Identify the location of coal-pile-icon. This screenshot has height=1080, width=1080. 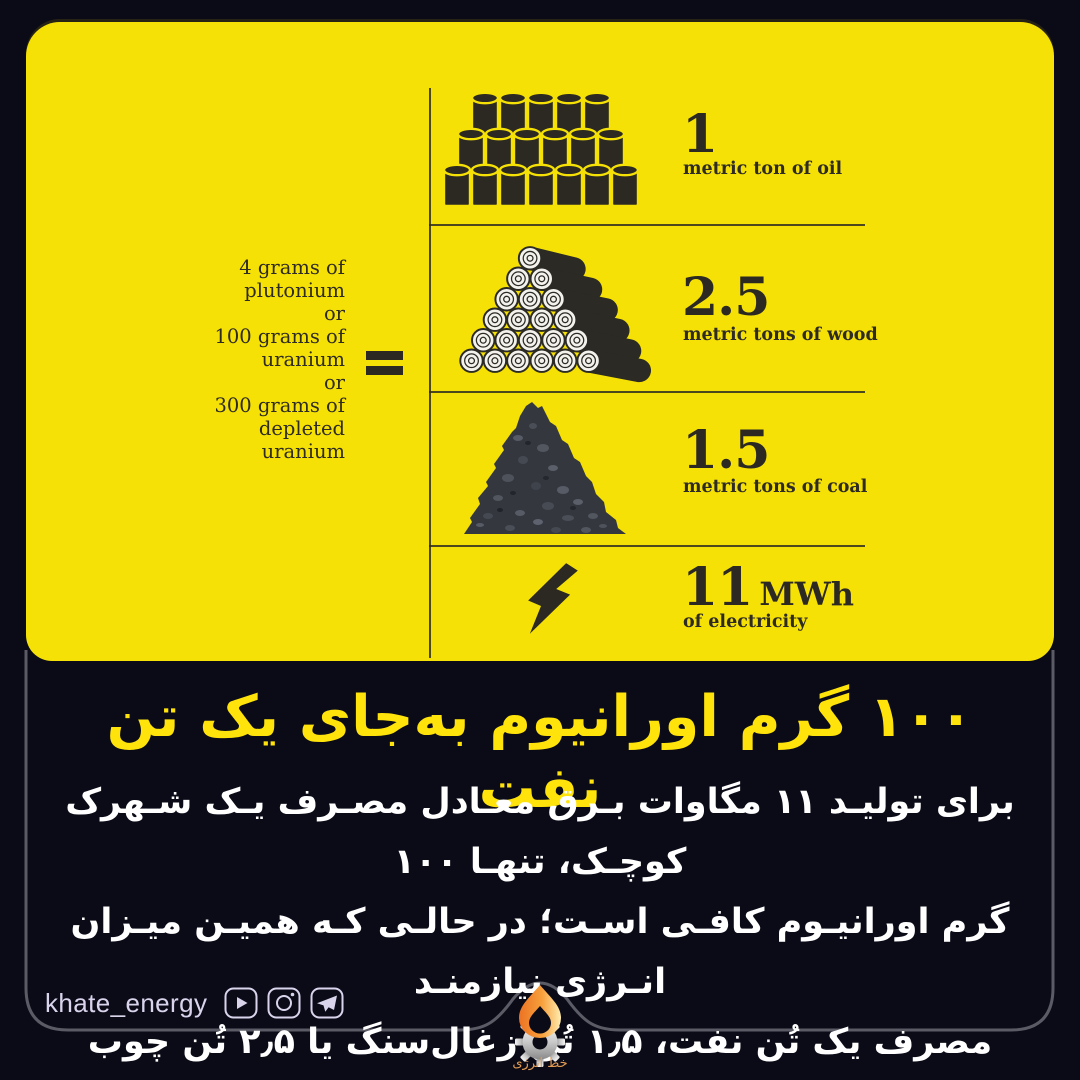
(545, 468).